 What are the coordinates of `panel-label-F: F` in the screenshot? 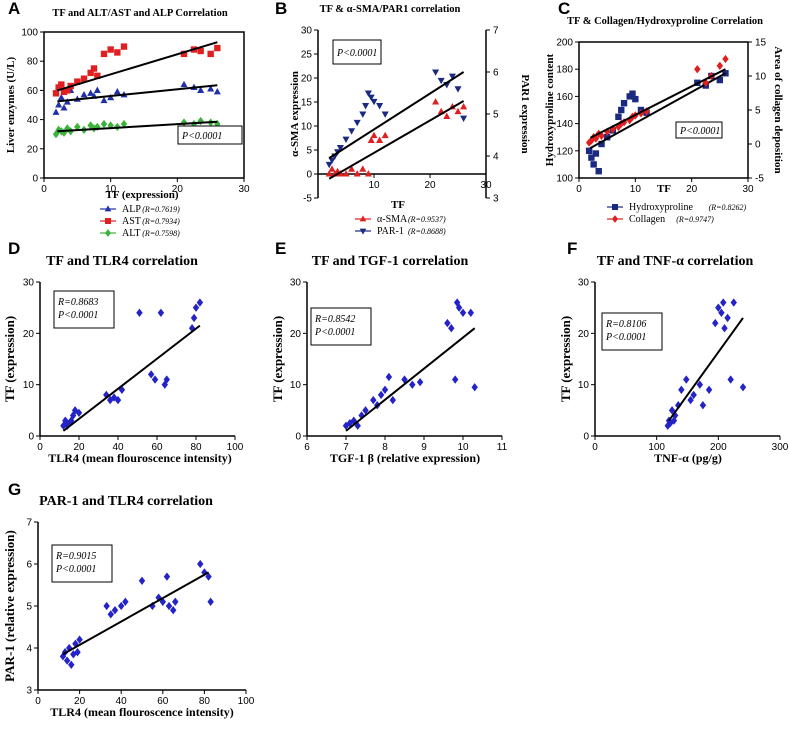 It's located at (572, 248).